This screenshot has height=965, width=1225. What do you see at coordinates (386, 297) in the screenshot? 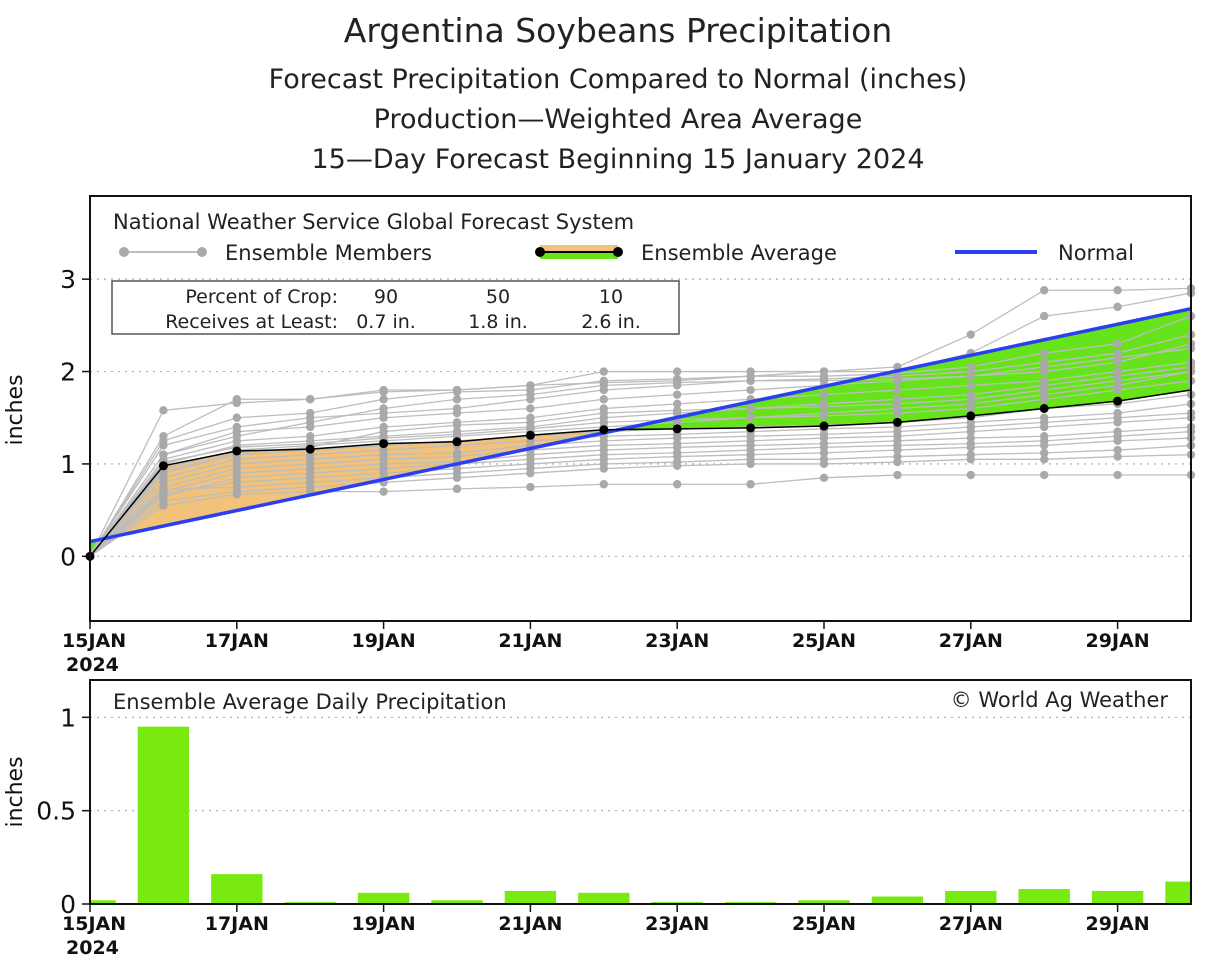
I see `crop-percent-90: 90` at bounding box center [386, 297].